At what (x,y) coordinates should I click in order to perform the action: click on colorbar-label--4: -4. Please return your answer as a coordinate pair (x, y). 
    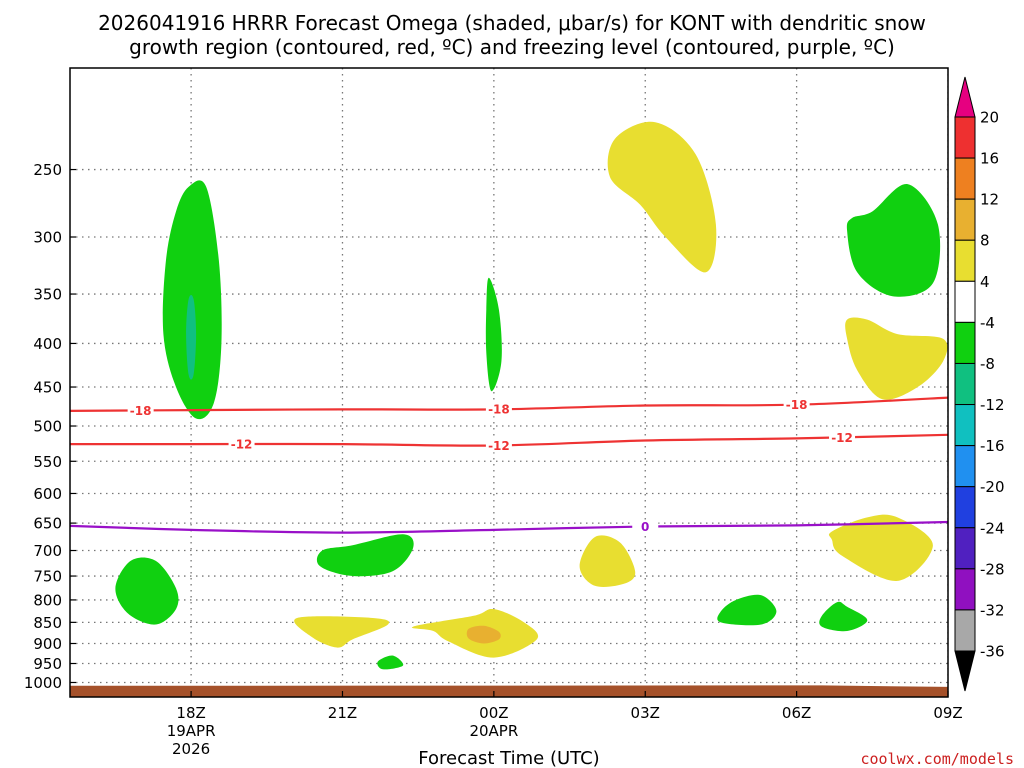
    Looking at the image, I should click on (987, 323).